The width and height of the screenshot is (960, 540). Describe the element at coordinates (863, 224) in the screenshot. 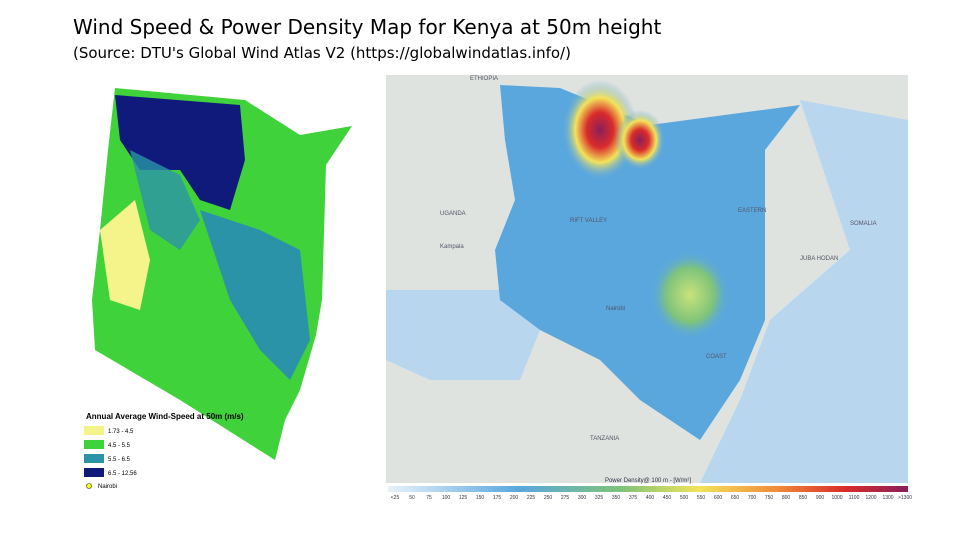

I see `place-label: SOMALIA` at that location.